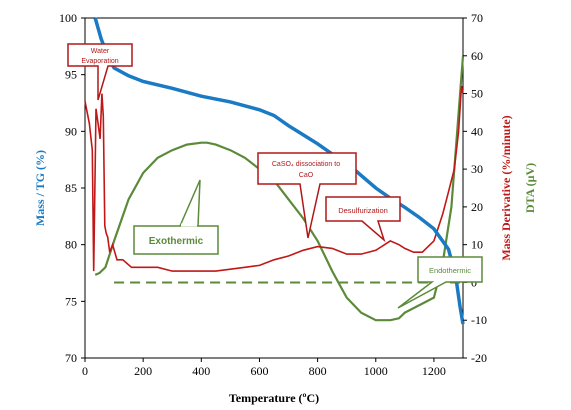 The width and height of the screenshot is (571, 410). I want to click on y-left-tick-label: 100, so click(68, 18).